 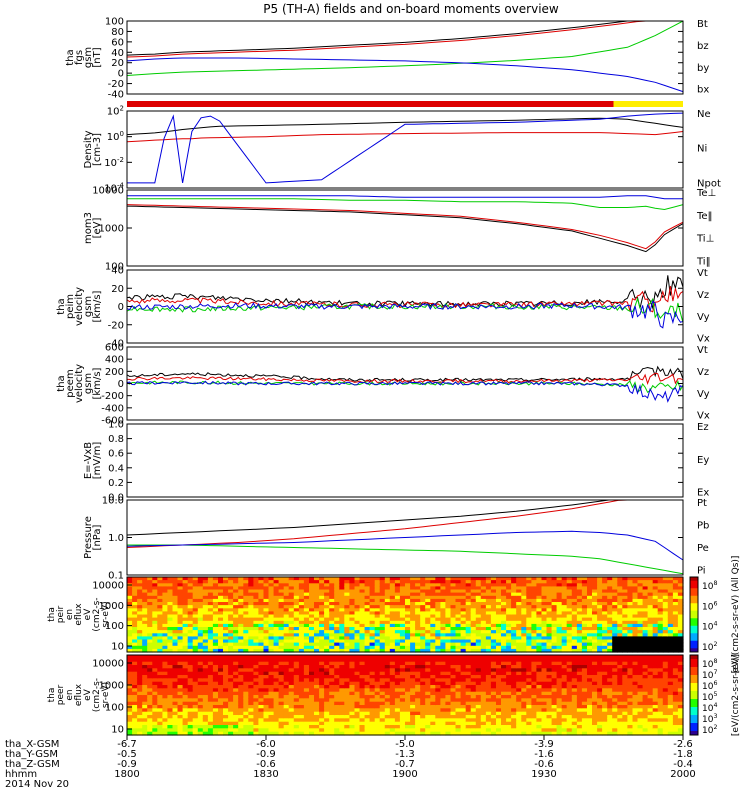 I want to click on mom-ylabel: mom3, so click(x=88, y=228).